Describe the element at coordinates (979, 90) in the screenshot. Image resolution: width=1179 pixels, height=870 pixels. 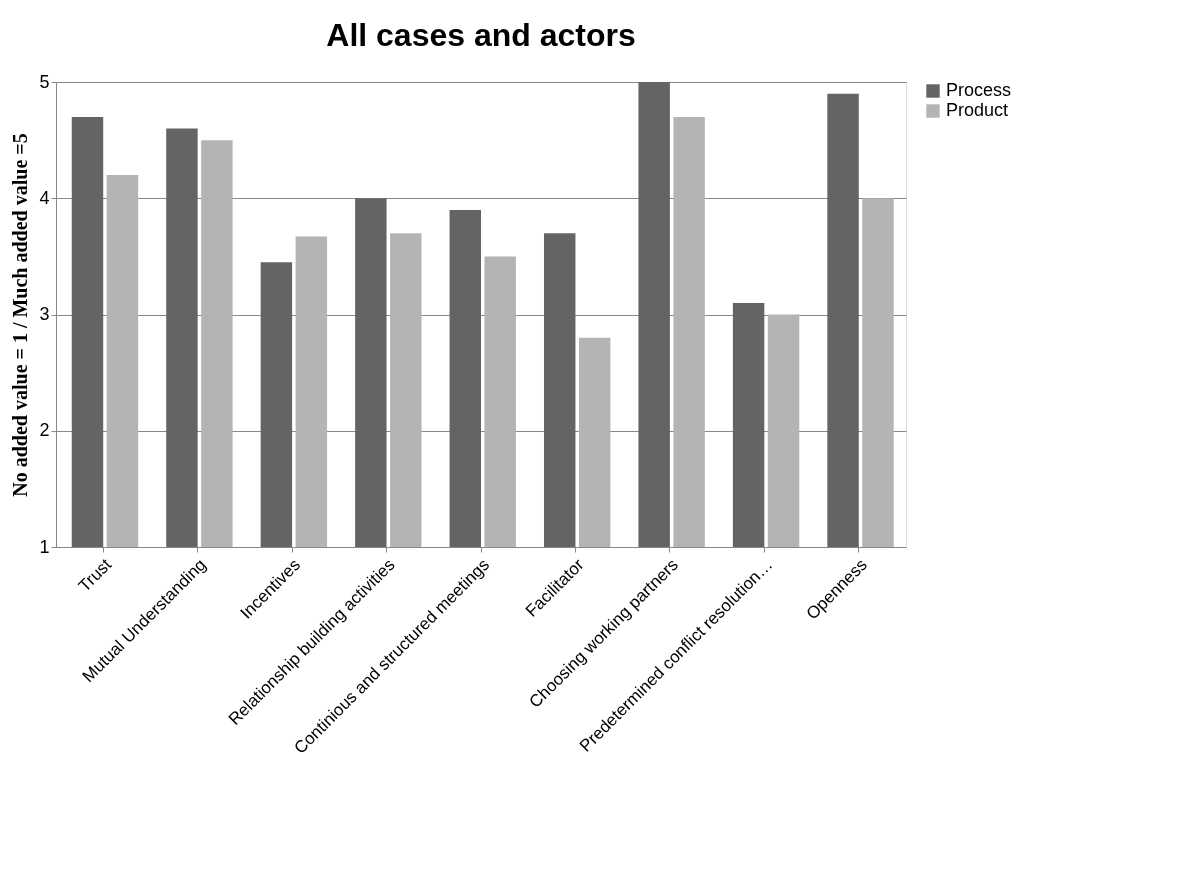
I see `legend-label: Process` at that location.